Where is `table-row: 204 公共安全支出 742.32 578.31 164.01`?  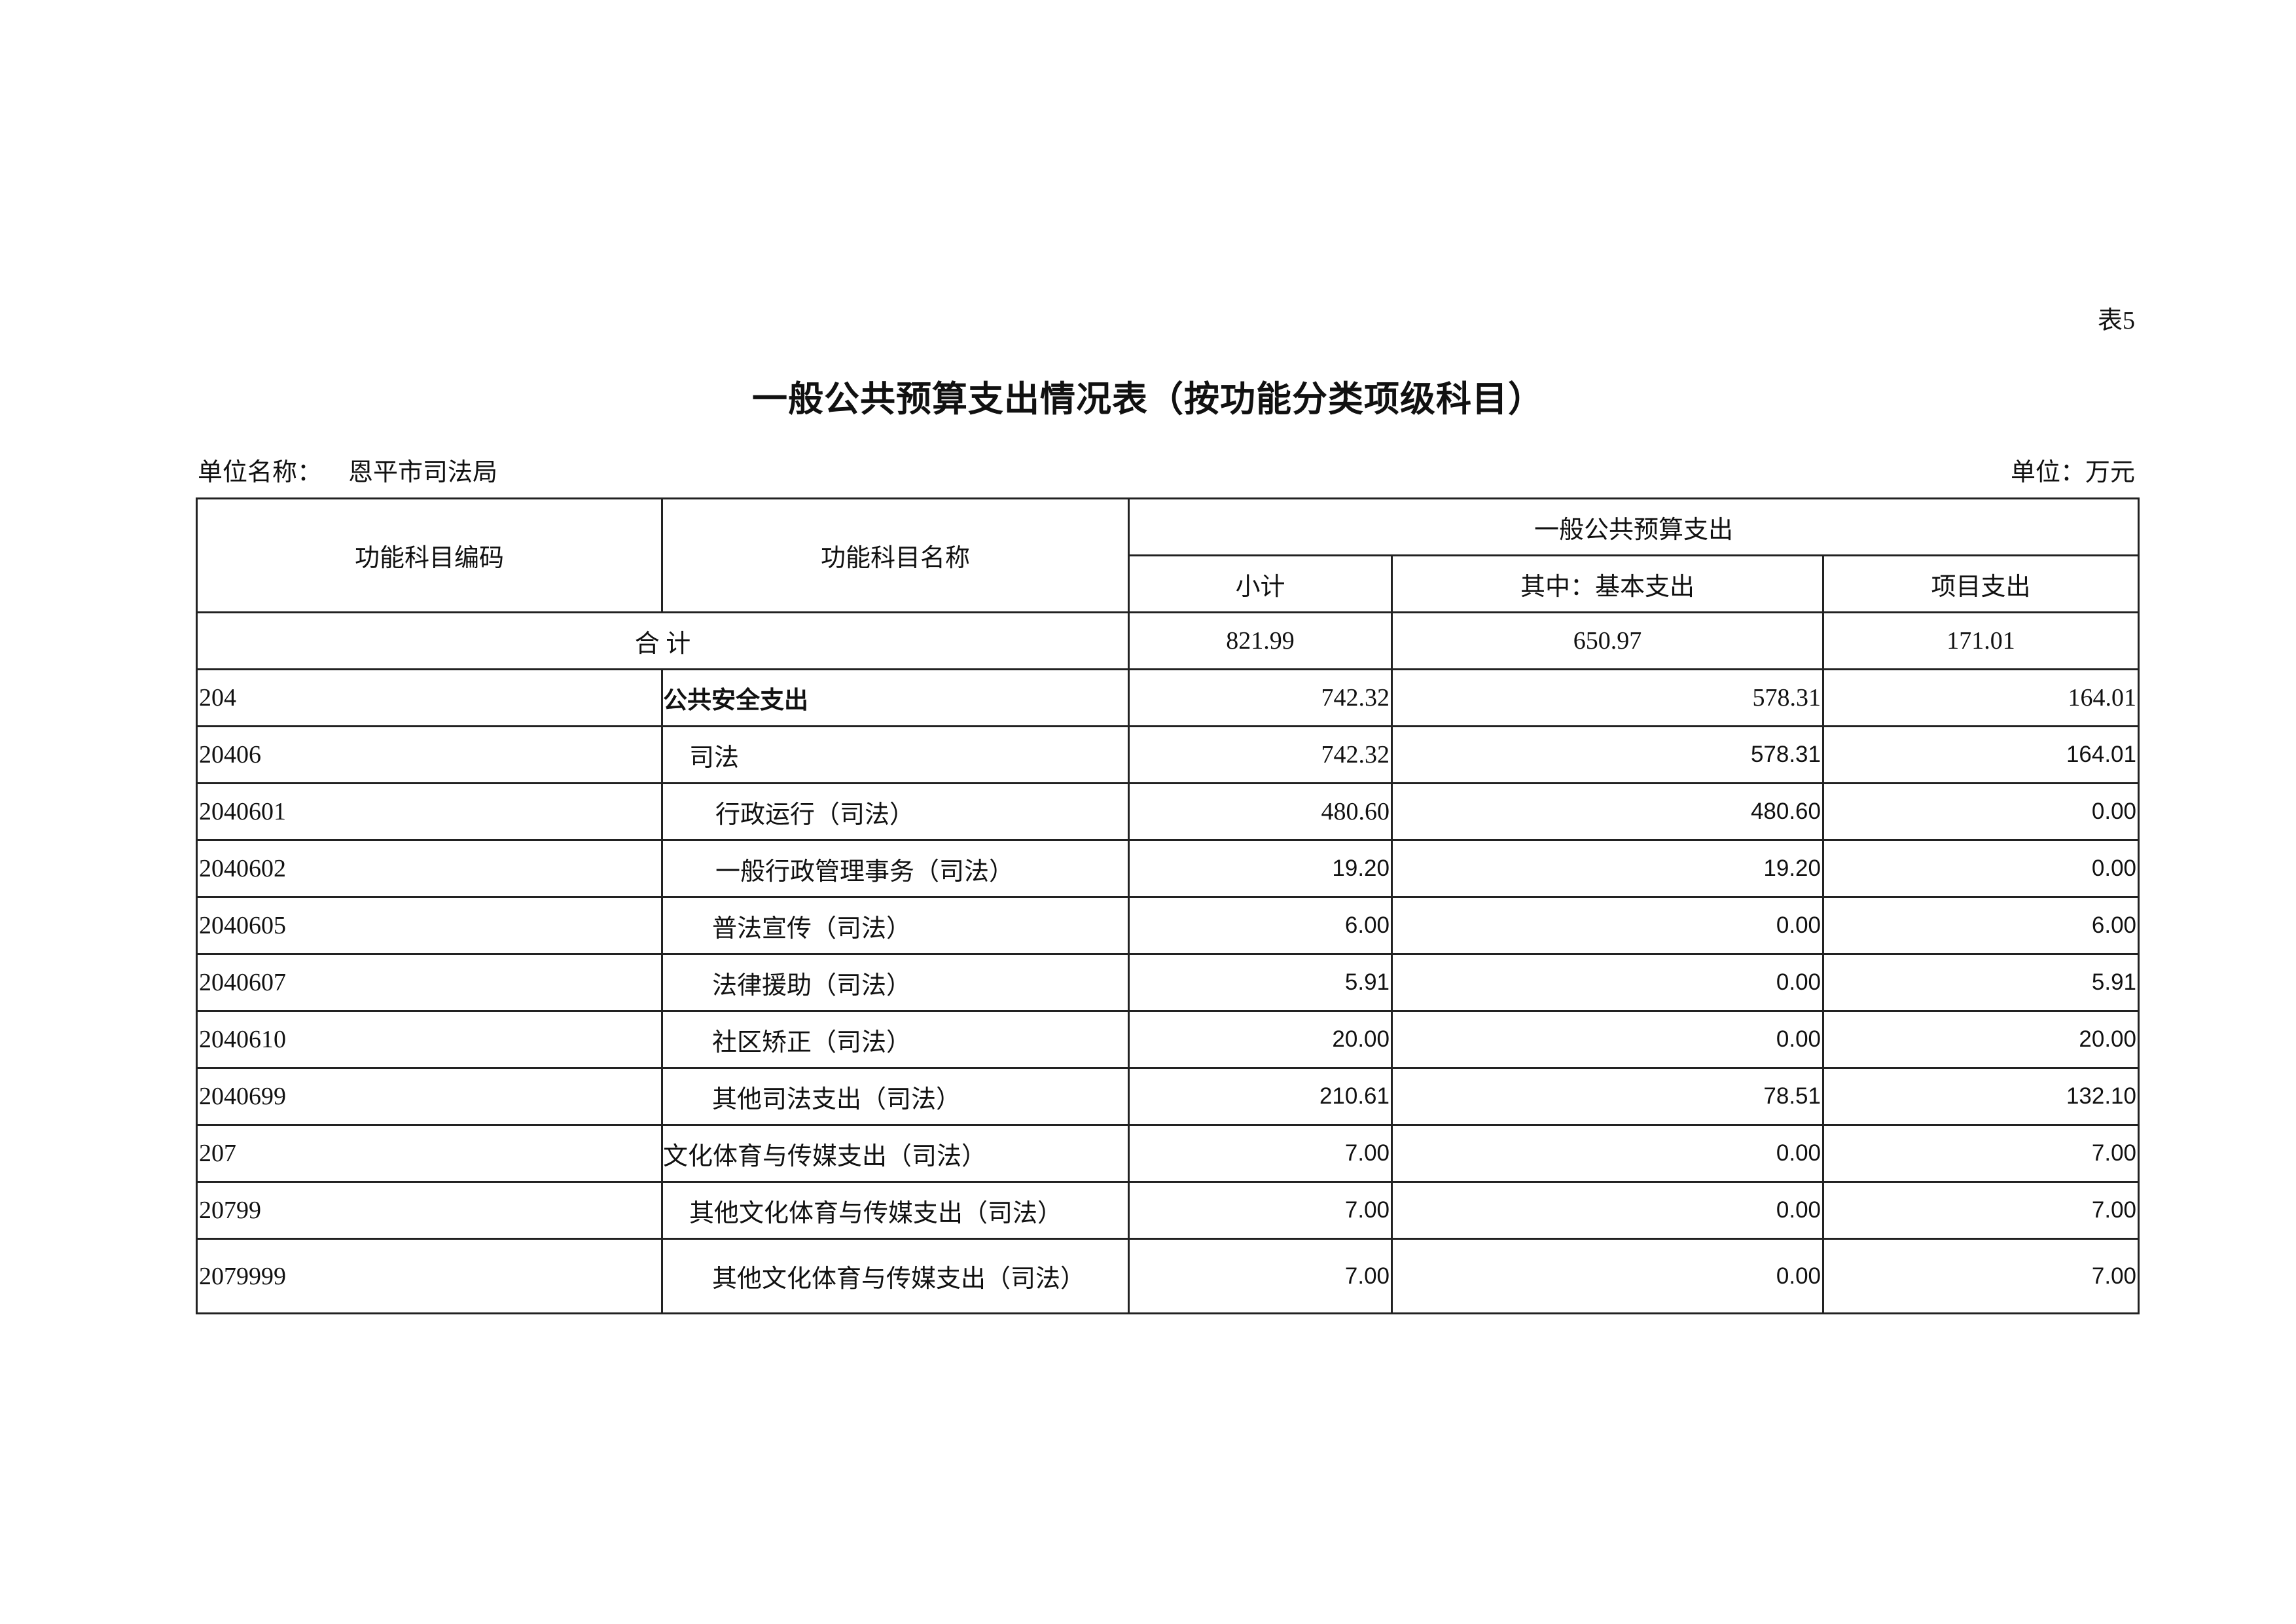 table-row: 204 公共安全支出 742.32 578.31 164.01 is located at coordinates (1168, 697).